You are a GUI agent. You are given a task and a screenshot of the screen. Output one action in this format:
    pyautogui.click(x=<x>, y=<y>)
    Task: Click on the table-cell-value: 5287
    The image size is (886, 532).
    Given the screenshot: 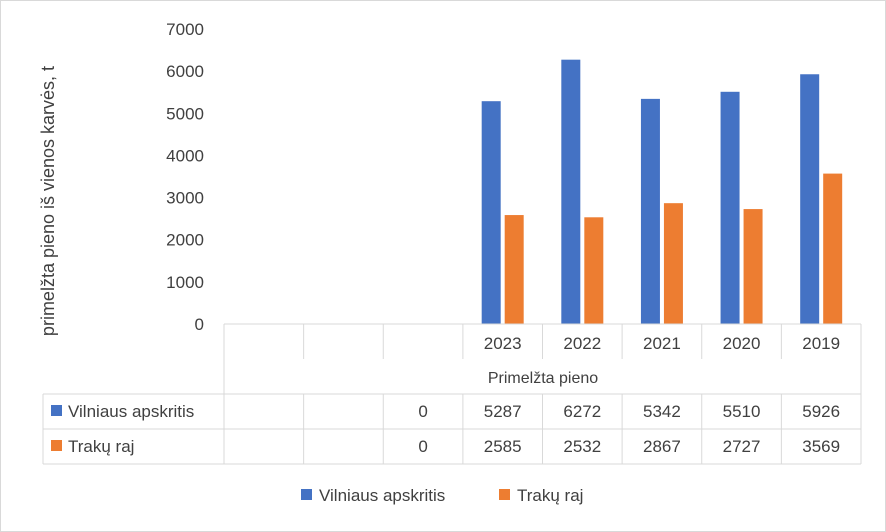 What is the action you would take?
    pyautogui.click(x=503, y=411)
    